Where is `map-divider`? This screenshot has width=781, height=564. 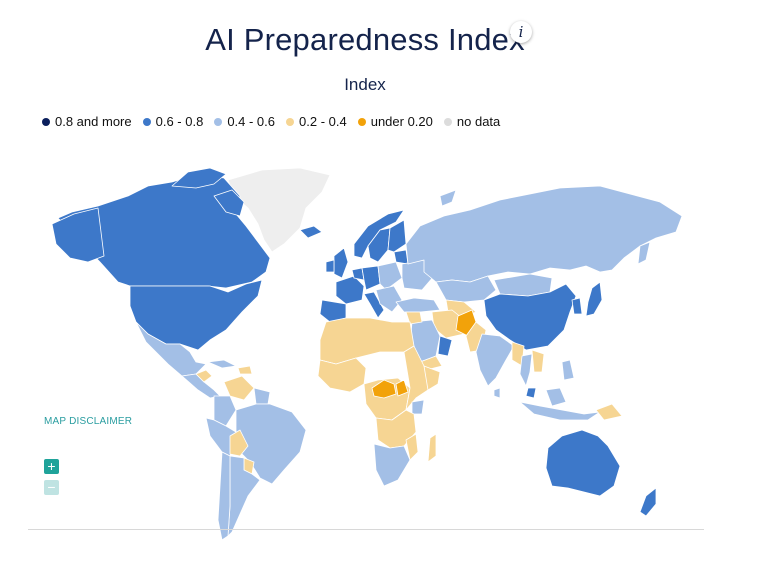
map-divider is located at coordinates (366, 529).